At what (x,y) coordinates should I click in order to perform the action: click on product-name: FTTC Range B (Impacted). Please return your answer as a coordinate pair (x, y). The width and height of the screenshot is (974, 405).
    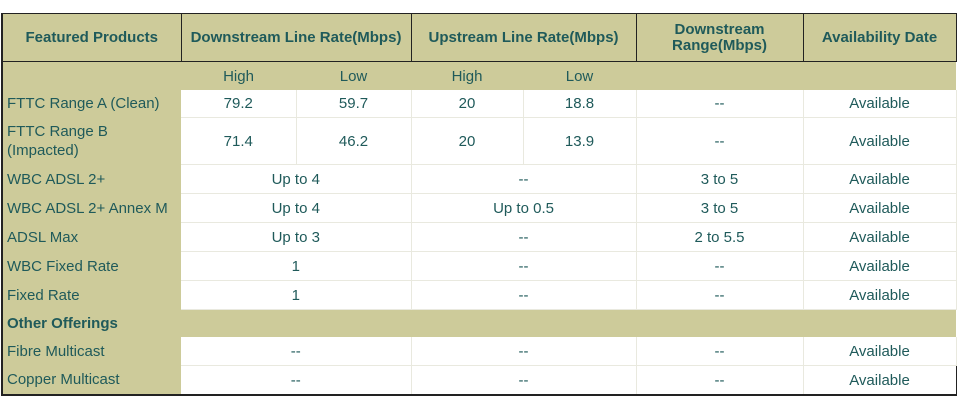
    Looking at the image, I should click on (91, 141).